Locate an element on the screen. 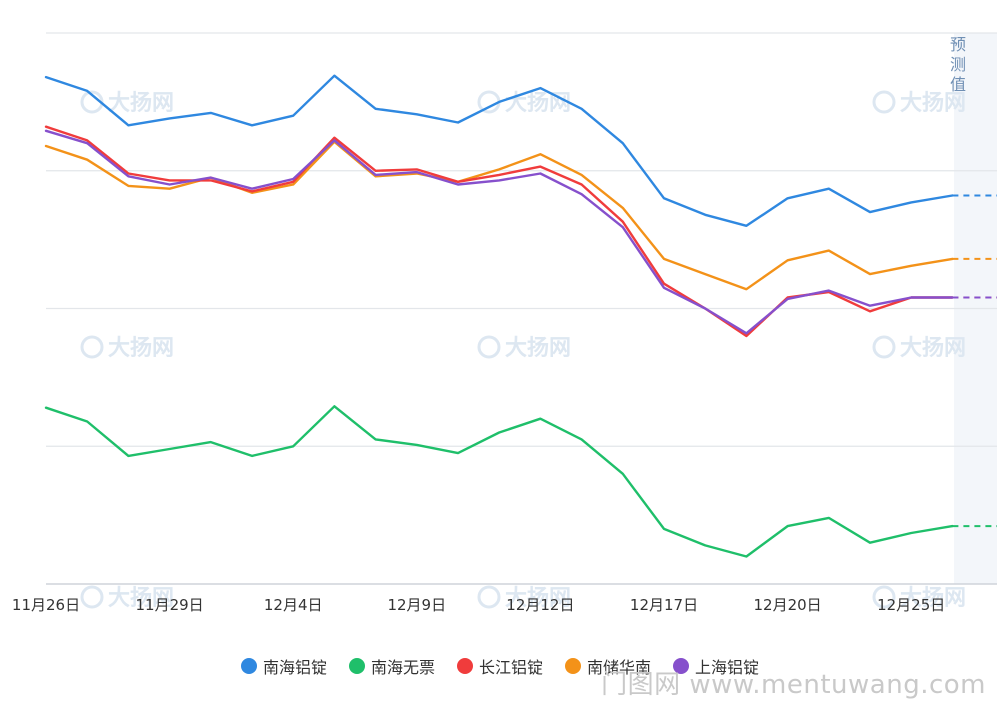 This screenshot has width=1000, height=706. forecast-label-char: 测 is located at coordinates (958, 64).